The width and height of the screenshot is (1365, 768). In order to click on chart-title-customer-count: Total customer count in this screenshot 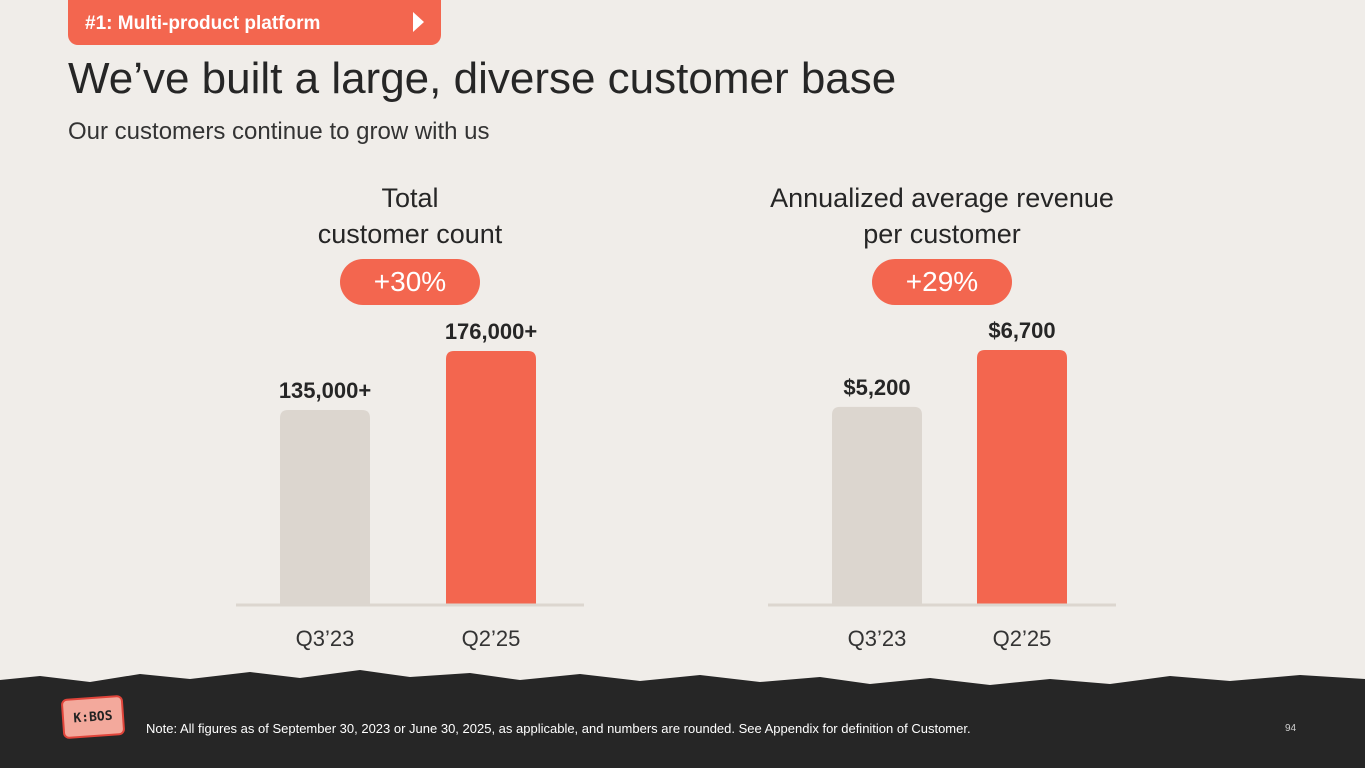, I will do `click(410, 216)`.